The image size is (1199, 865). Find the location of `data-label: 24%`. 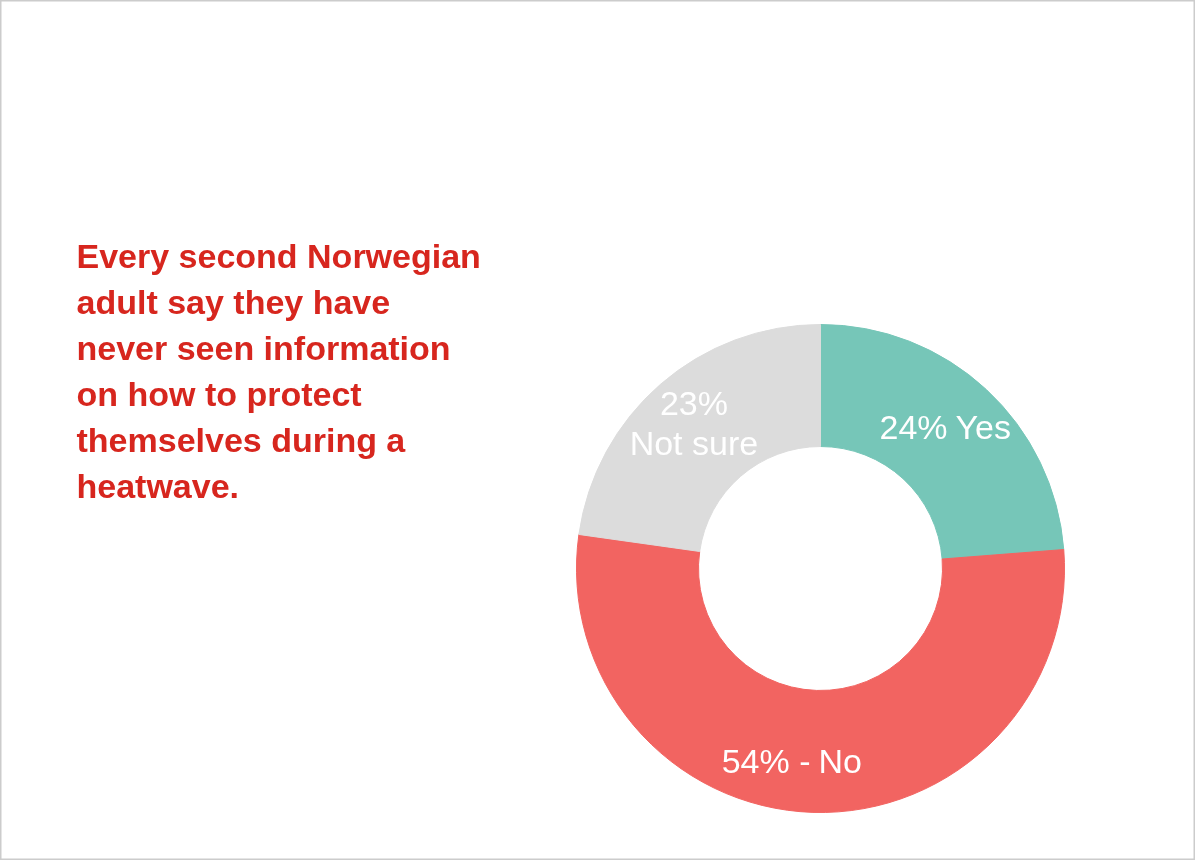

data-label: 24% is located at coordinates (913, 426).